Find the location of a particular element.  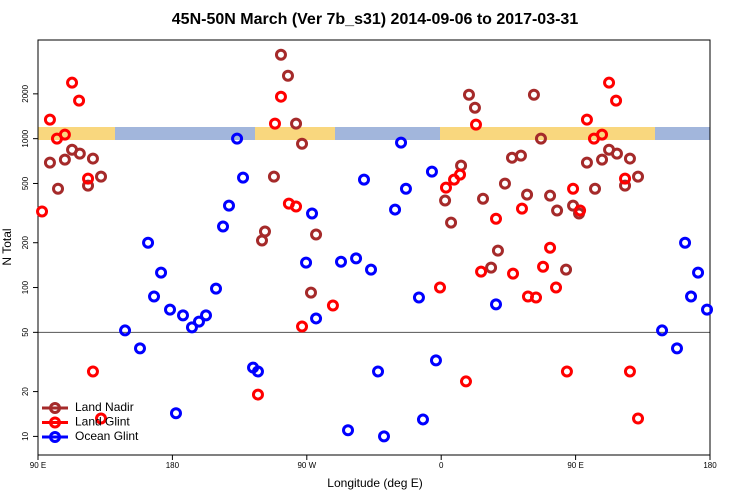

y-tick-label: 10 is located at coordinates (25, 435).